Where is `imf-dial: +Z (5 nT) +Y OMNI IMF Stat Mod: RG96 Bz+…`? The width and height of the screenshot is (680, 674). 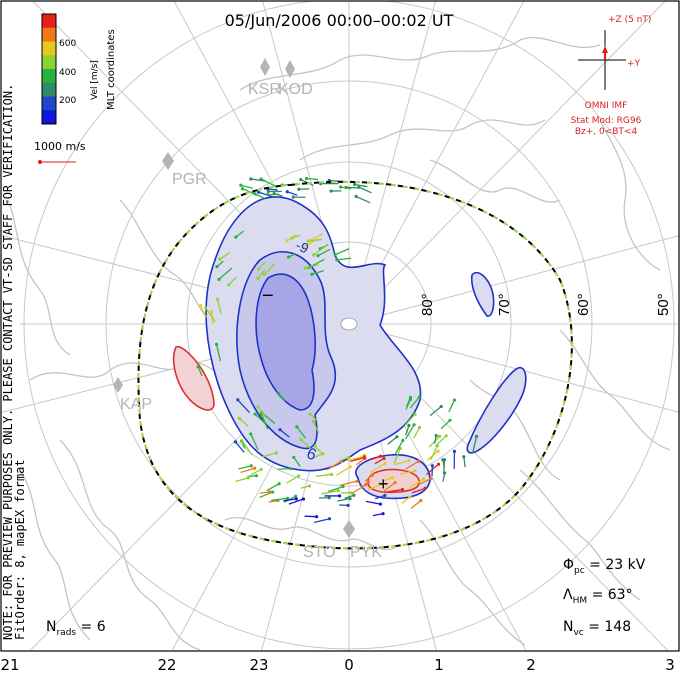 imf-dial: +Z (5 nT) +Y OMNI IMF Stat Mod: RG96 Bz+… is located at coordinates (611, 76).